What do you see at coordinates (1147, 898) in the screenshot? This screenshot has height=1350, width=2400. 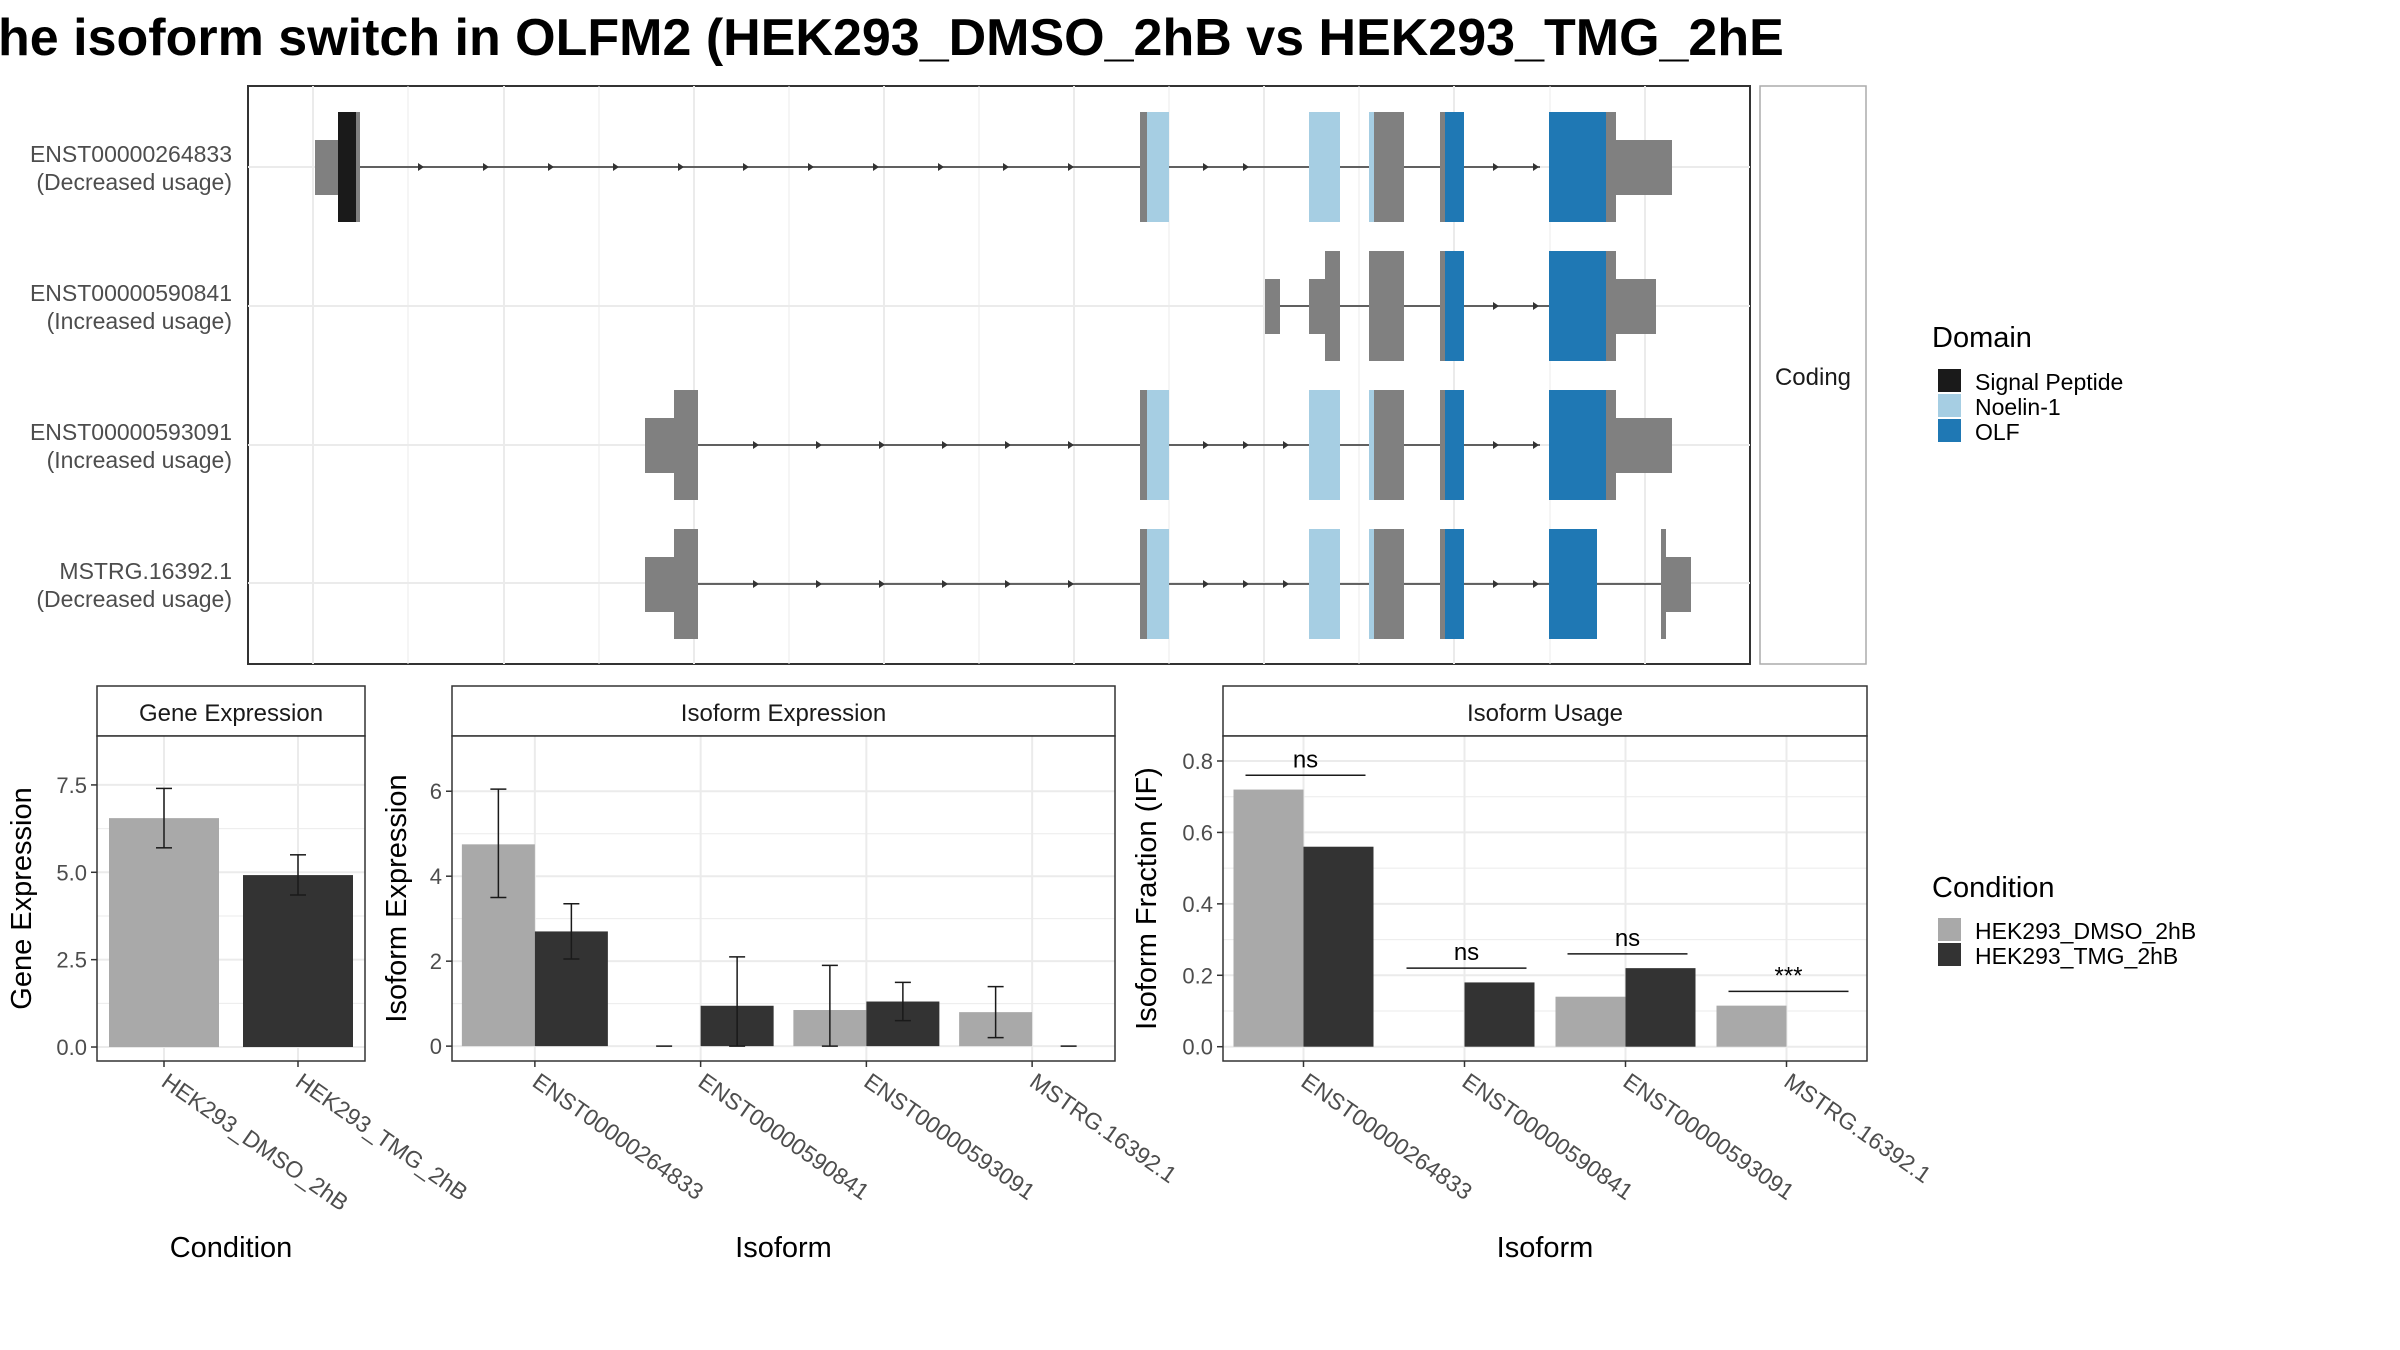 I see `y-axis-title: Isoform Fraction (IF)` at bounding box center [1147, 898].